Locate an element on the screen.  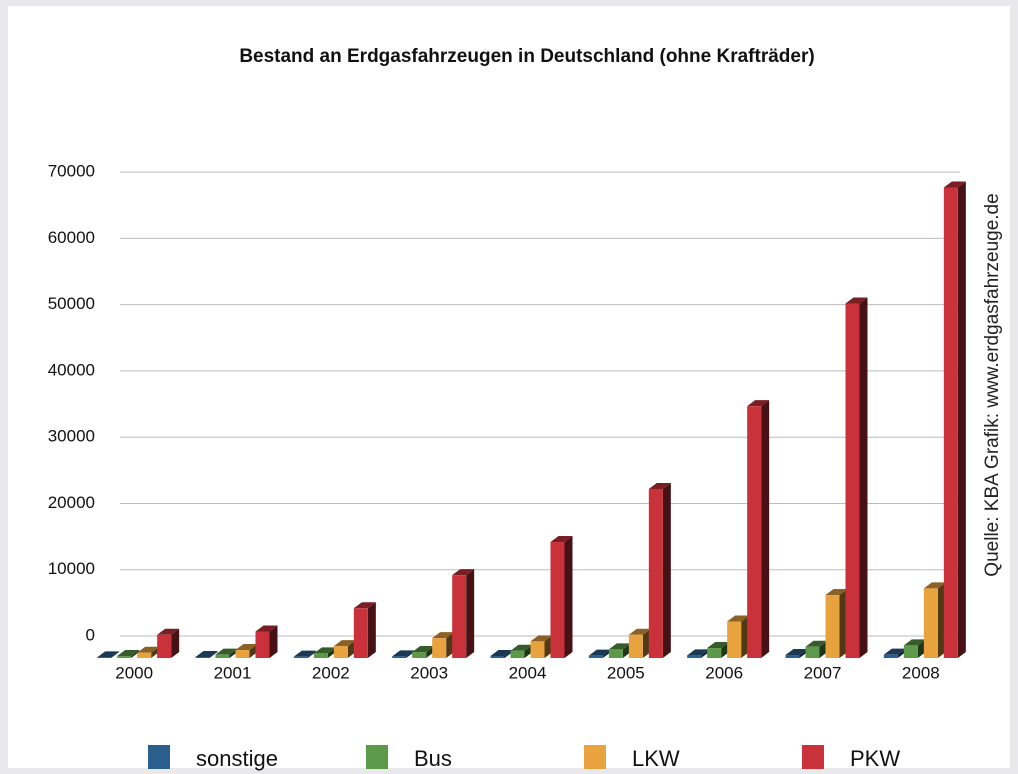
x-tick-label: 2002 is located at coordinates (331, 672).